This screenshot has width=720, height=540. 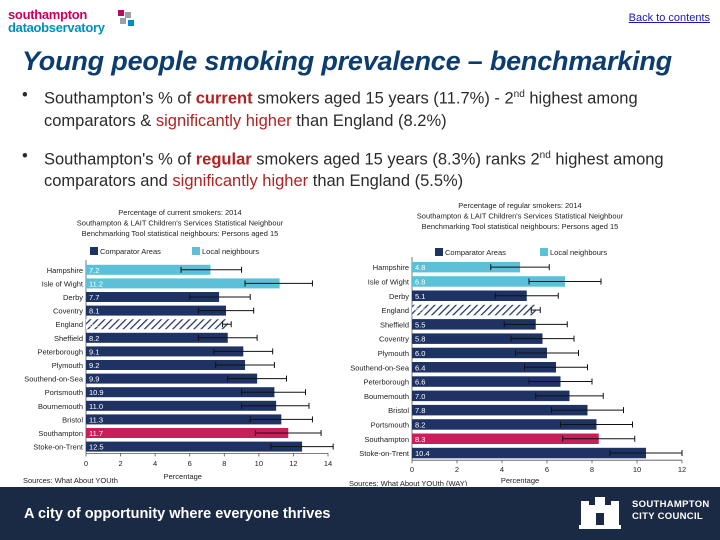 What do you see at coordinates (94, 379) in the screenshot?
I see `data-label: 9.9` at bounding box center [94, 379].